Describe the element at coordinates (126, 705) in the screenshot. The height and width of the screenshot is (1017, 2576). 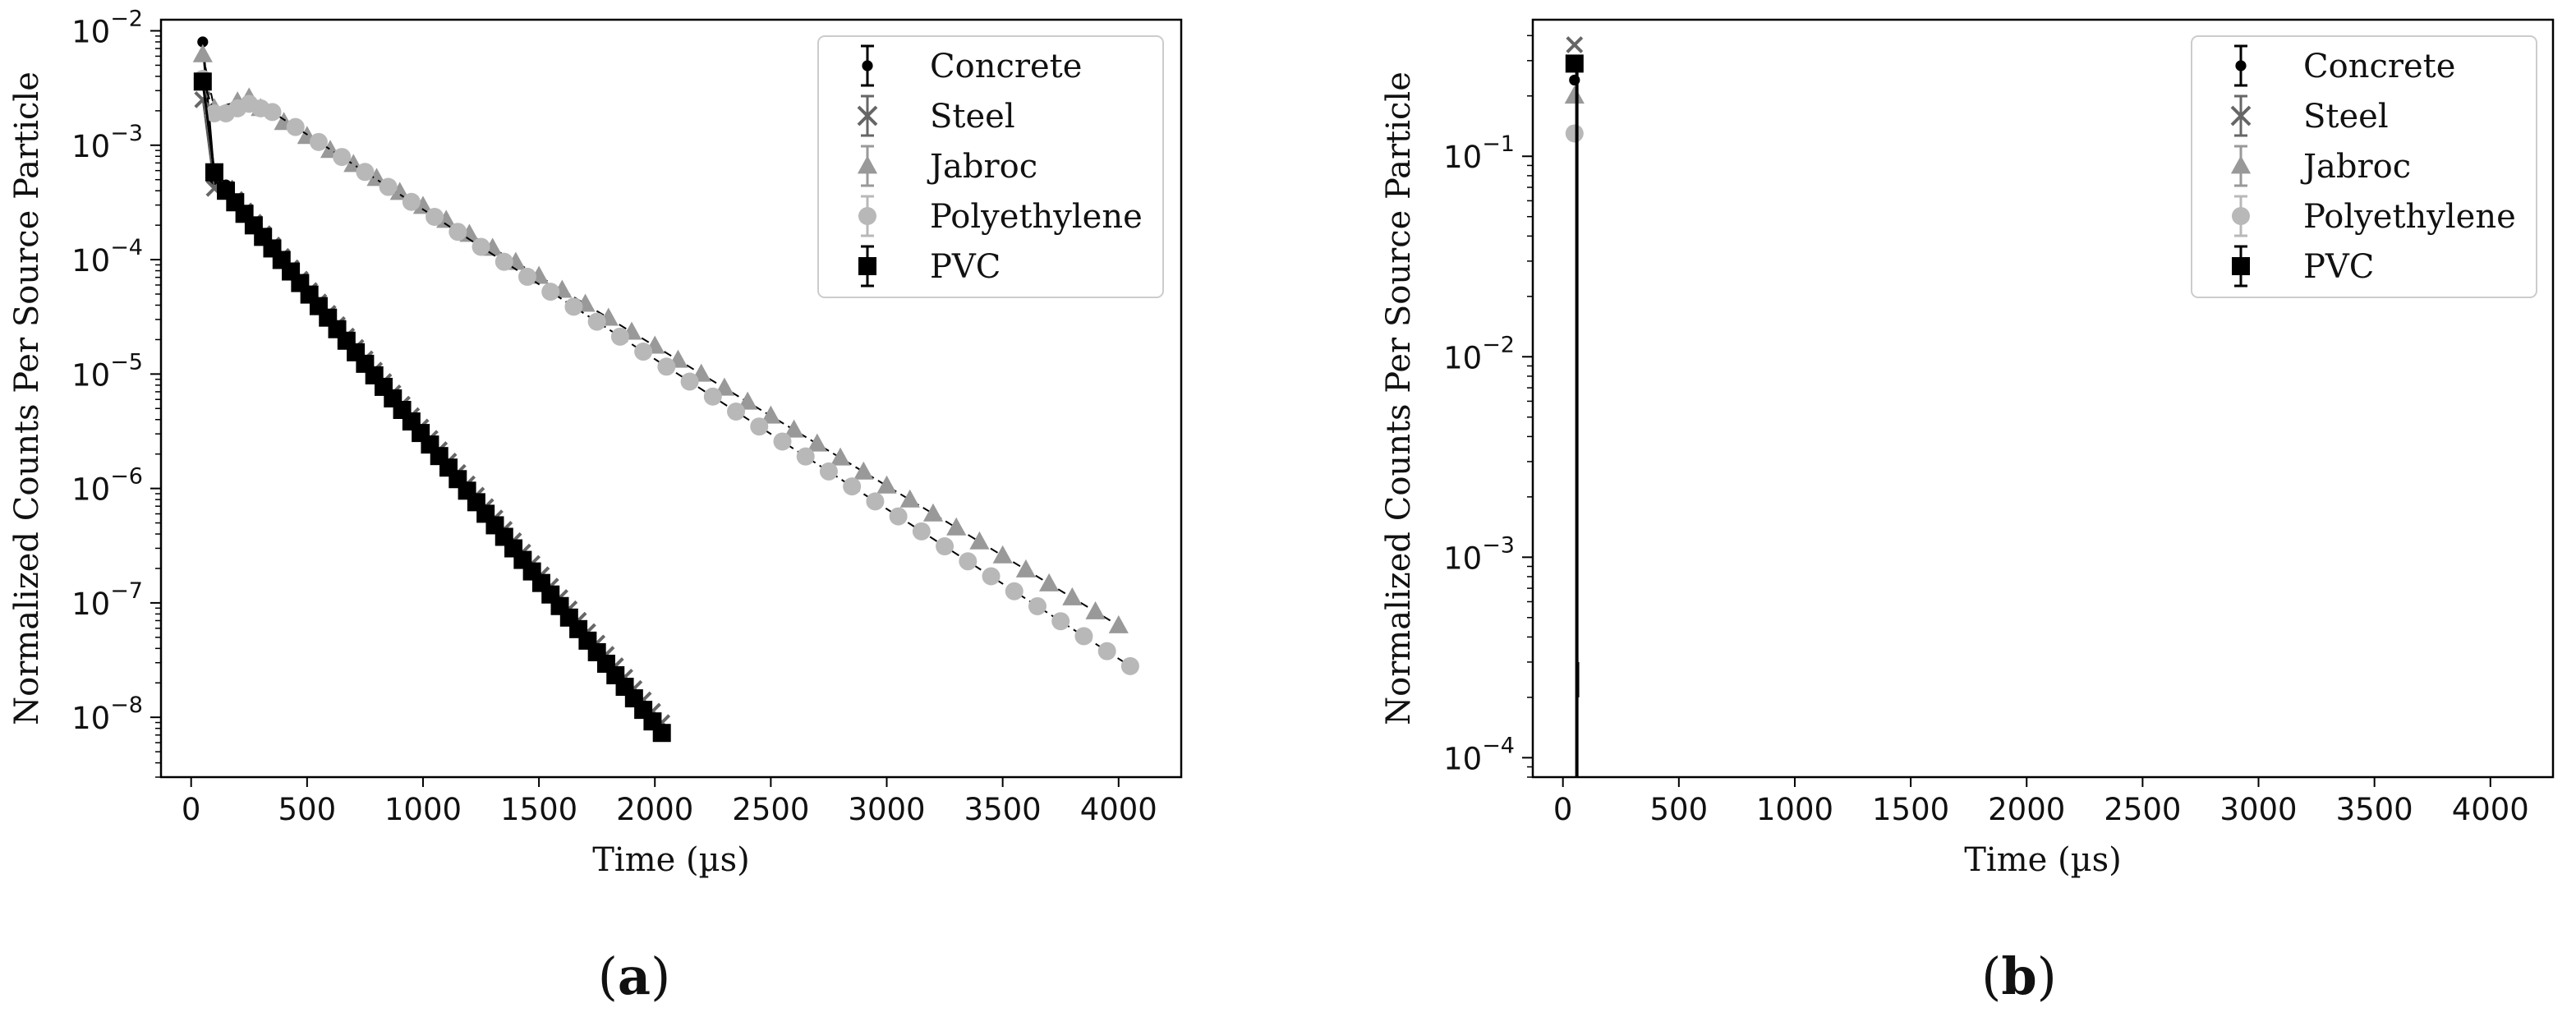
I see `y-tick-exponent: −8` at that location.